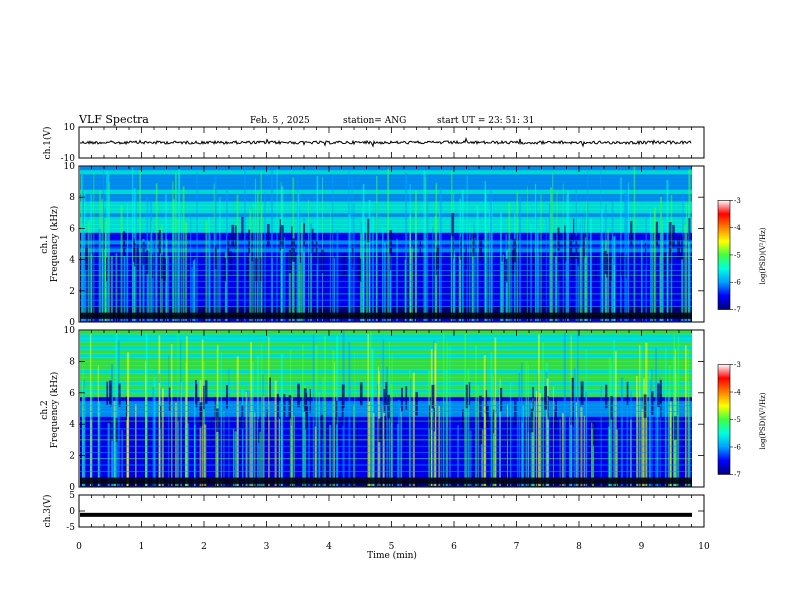 This screenshot has width=792, height=612. I want to click on spectrogram-no-data, so click(697, 408).